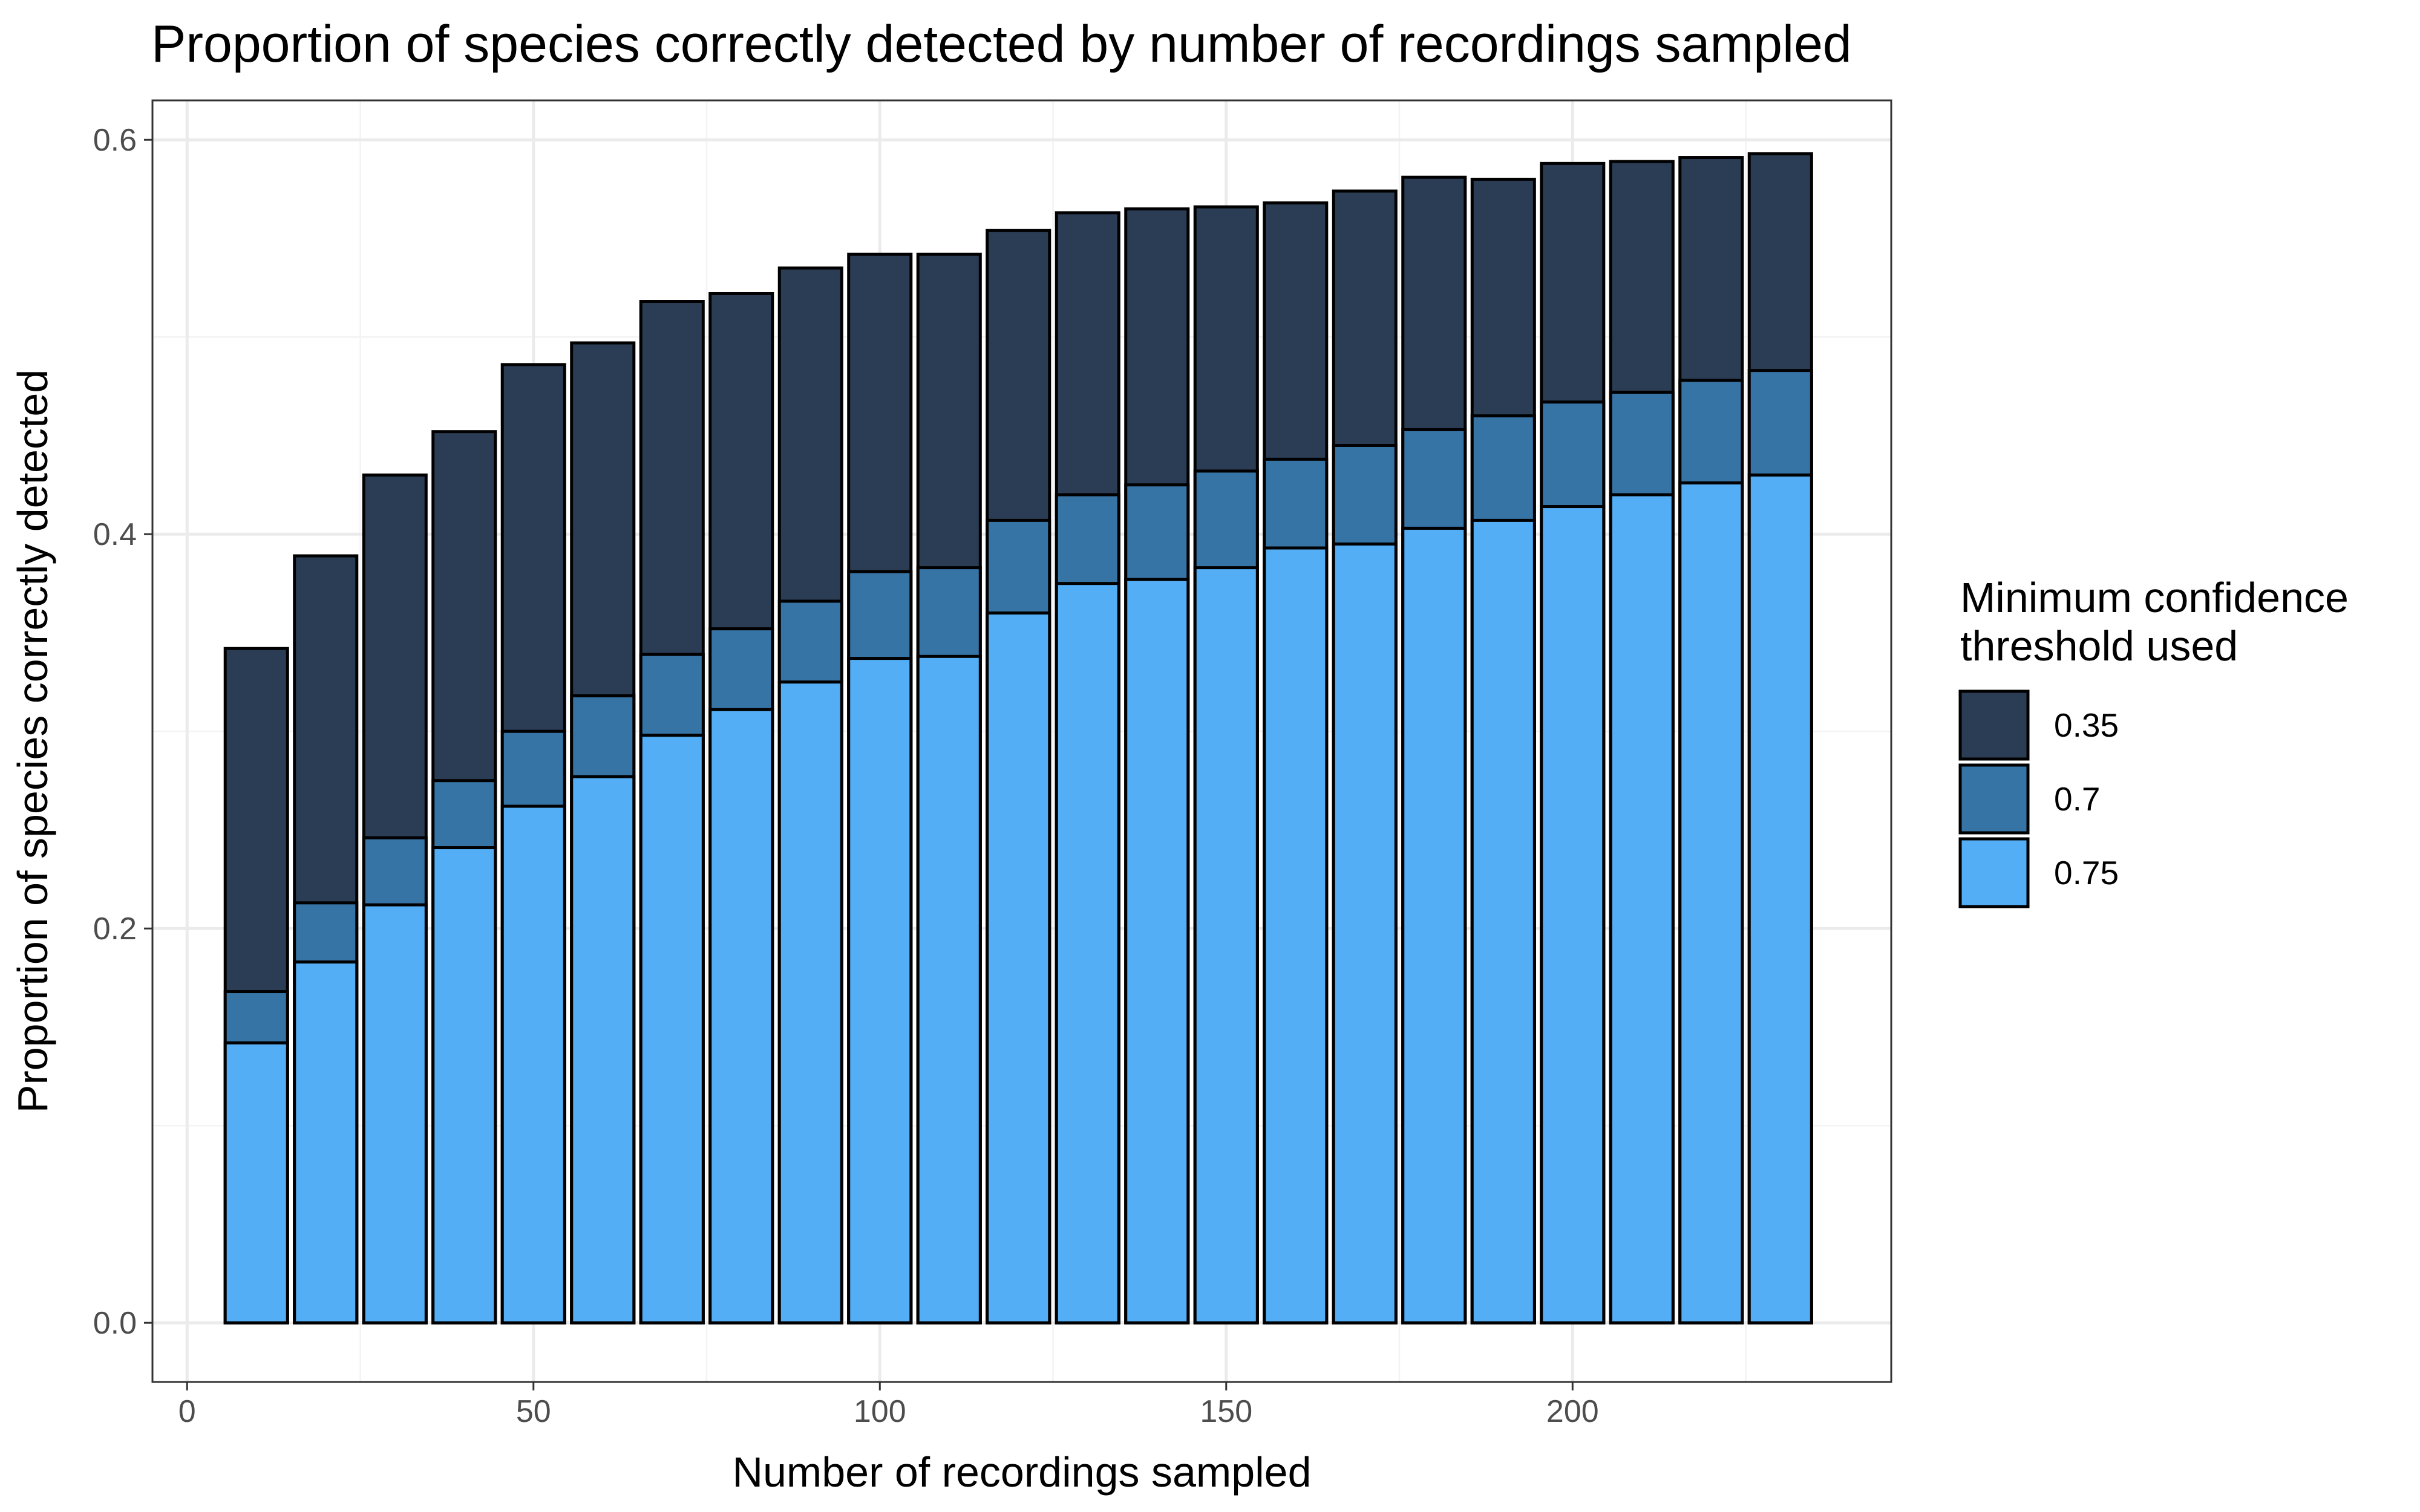 The image size is (2420, 1512). What do you see at coordinates (2154, 597) in the screenshot?
I see `legend-title: Minimum confidence` at bounding box center [2154, 597].